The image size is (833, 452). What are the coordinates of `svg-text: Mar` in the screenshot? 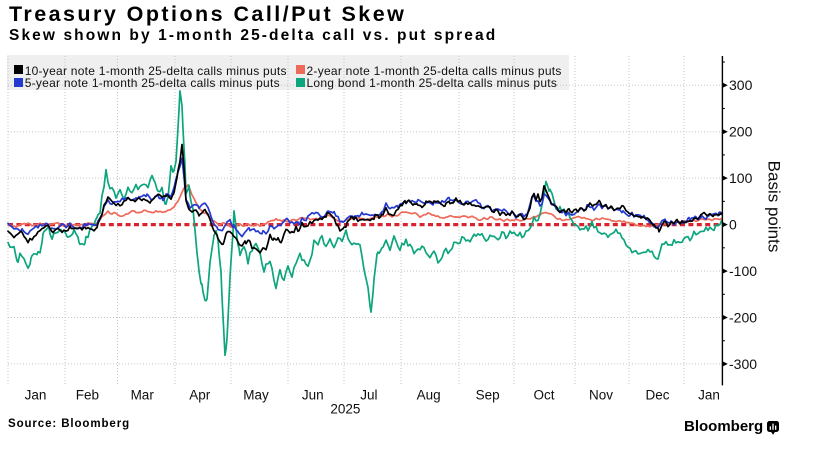 It's located at (143, 395).